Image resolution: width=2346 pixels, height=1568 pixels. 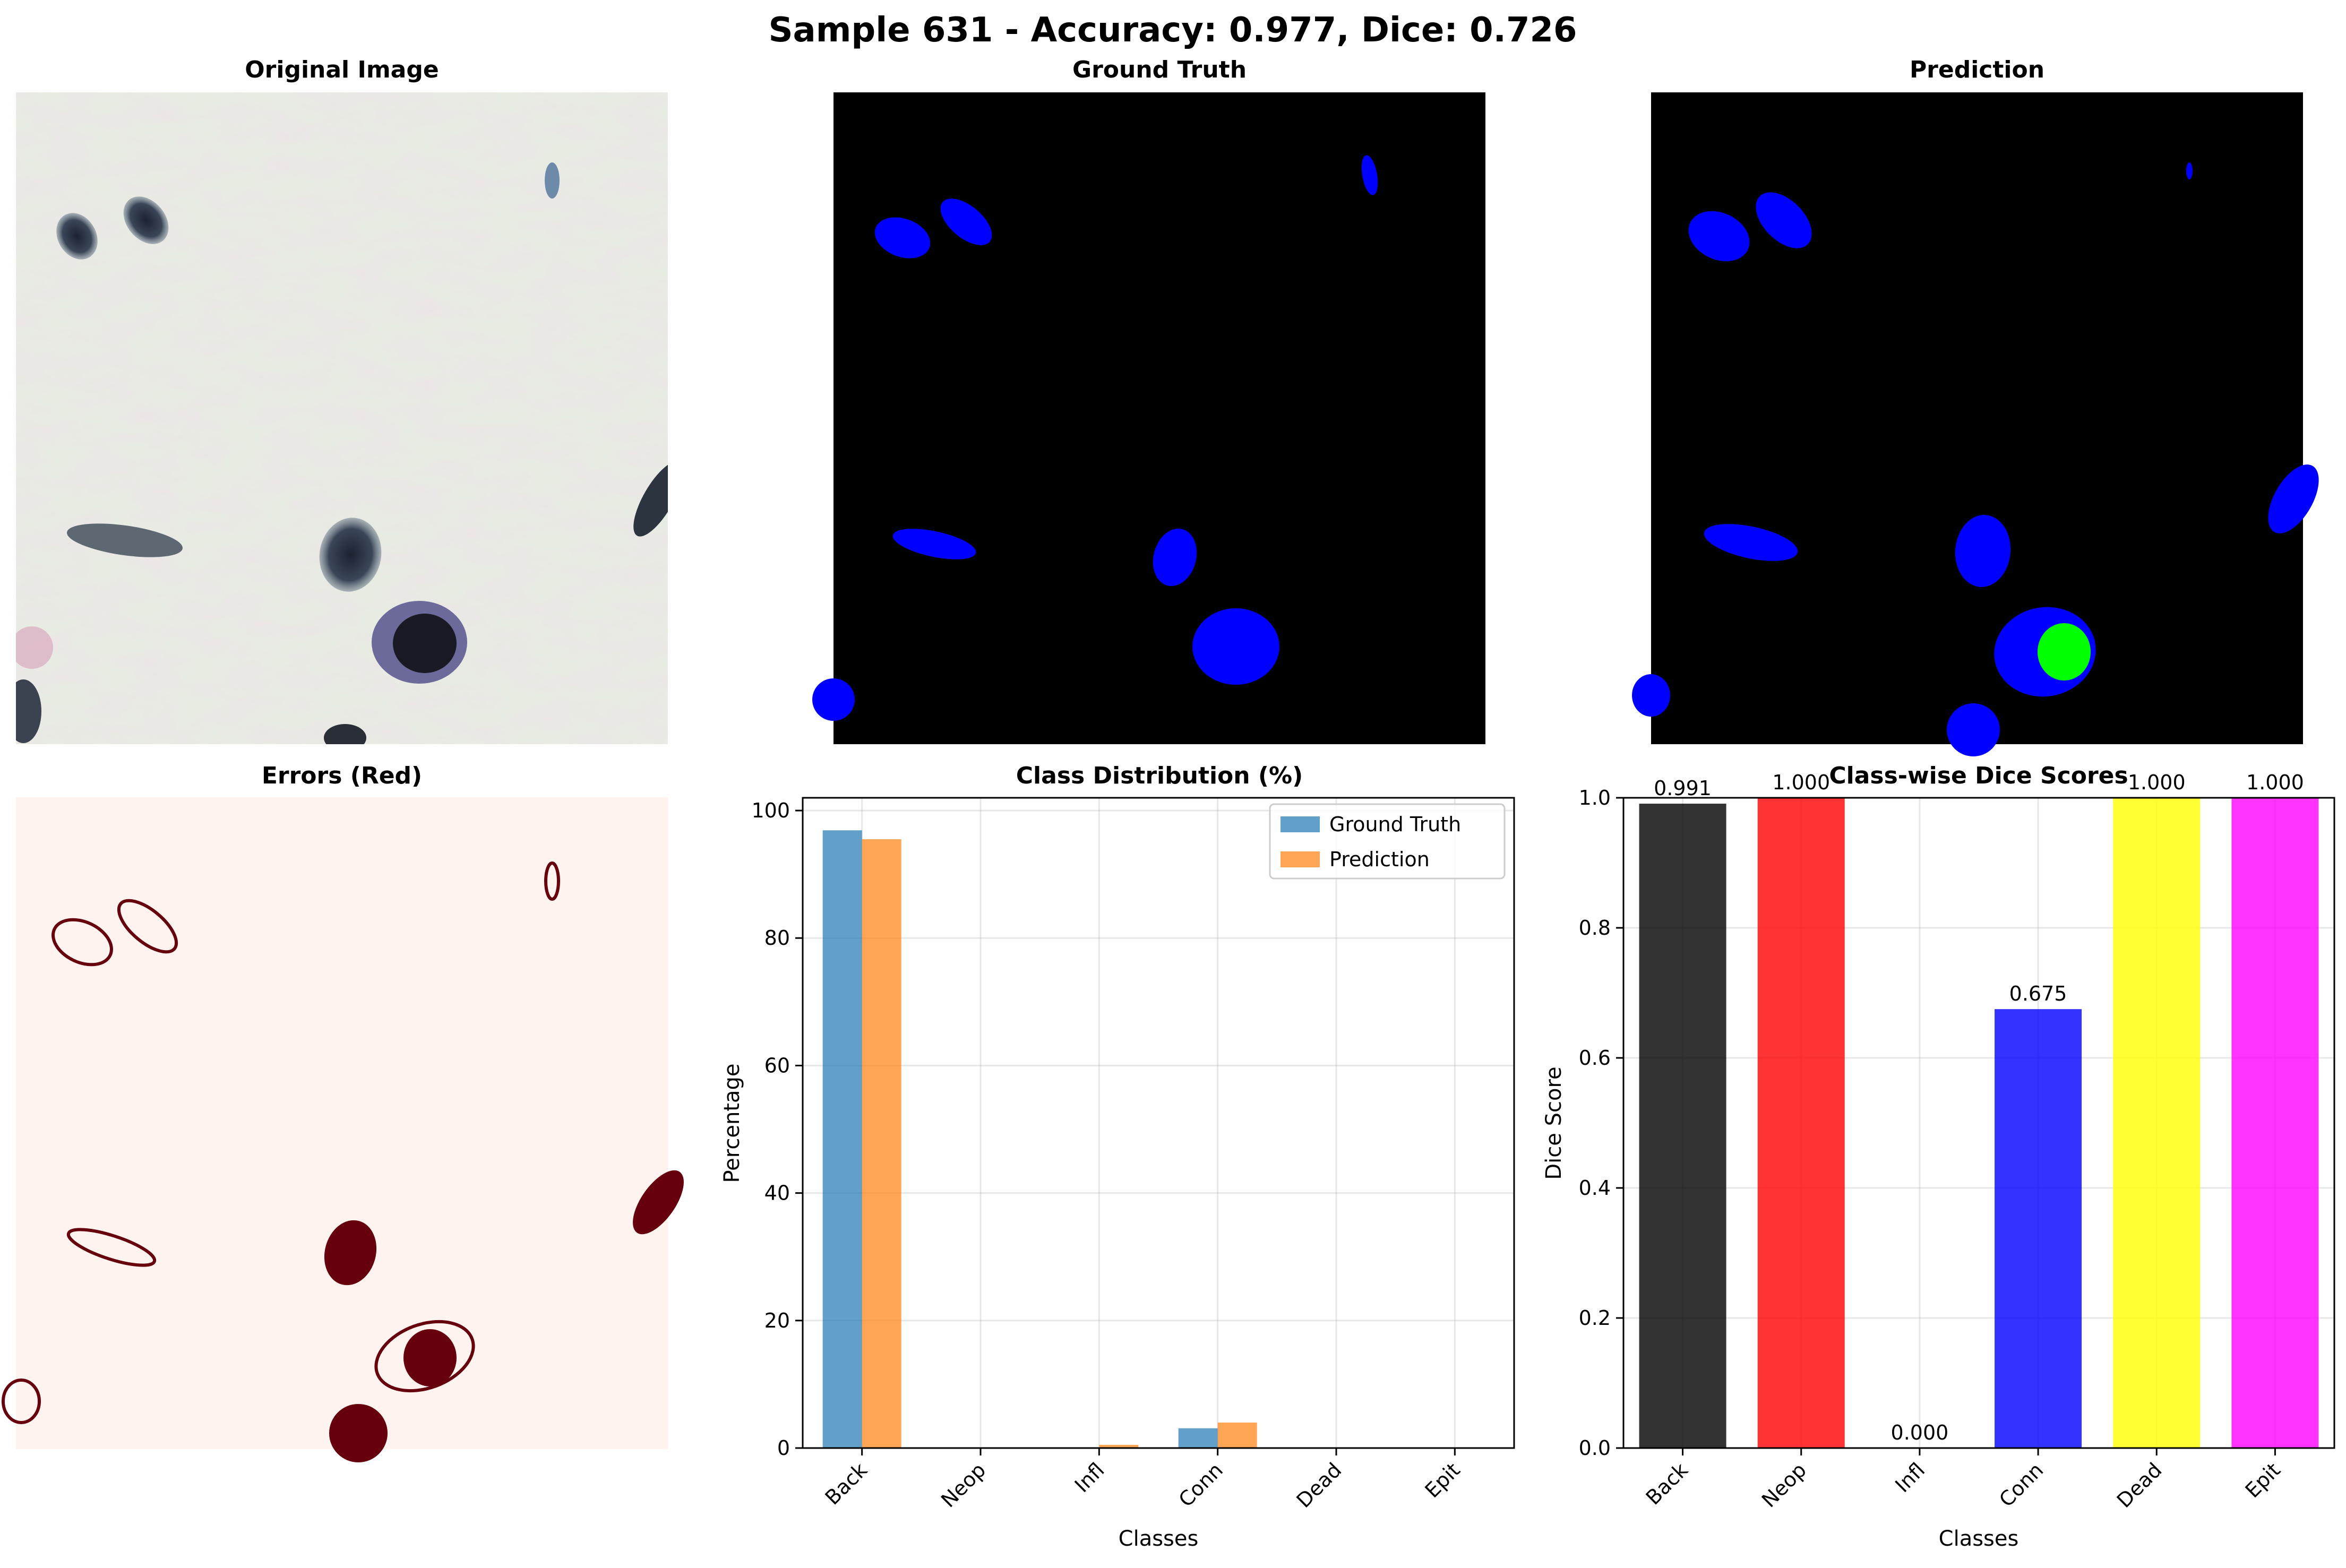 What do you see at coordinates (1977, 418) in the screenshot?
I see `prediction-mask` at bounding box center [1977, 418].